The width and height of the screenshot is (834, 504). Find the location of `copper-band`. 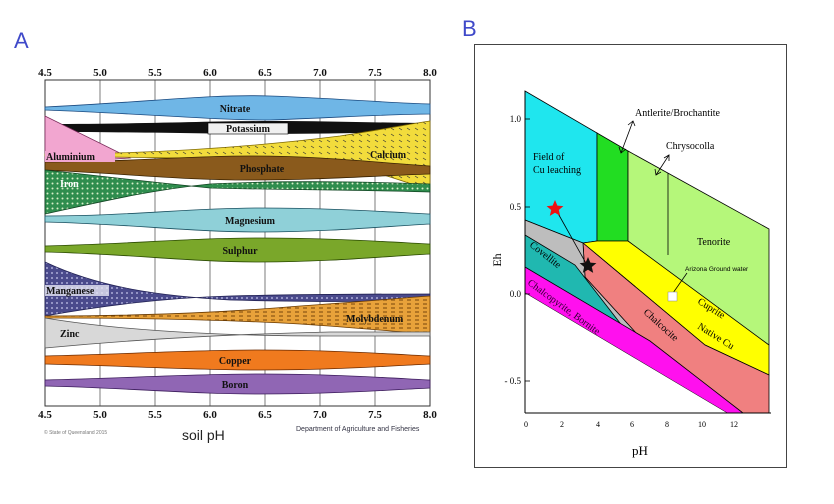

copper-band is located at coordinates (237, 360).